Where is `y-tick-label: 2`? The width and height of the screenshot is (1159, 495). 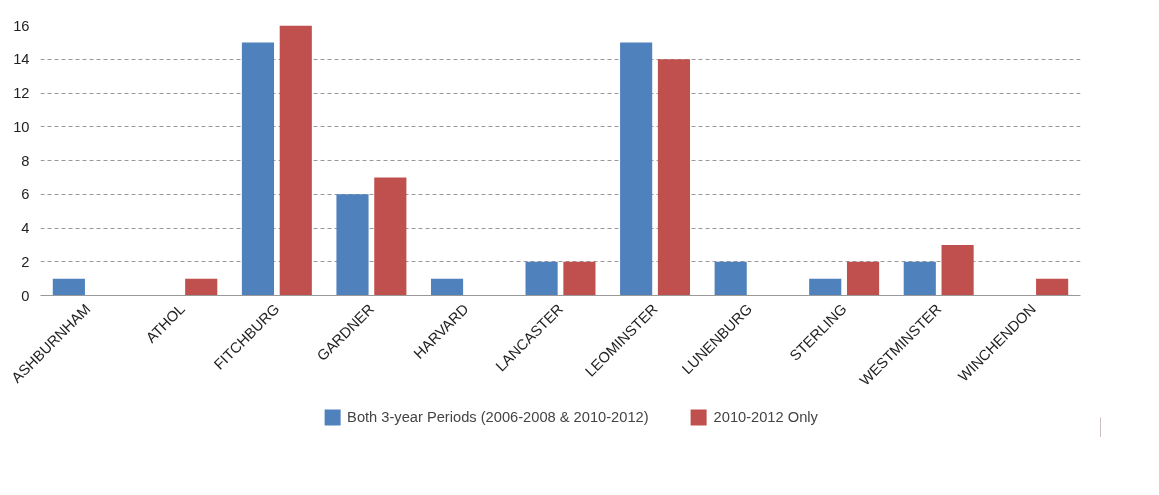
y-tick-label: 2 is located at coordinates (25, 261).